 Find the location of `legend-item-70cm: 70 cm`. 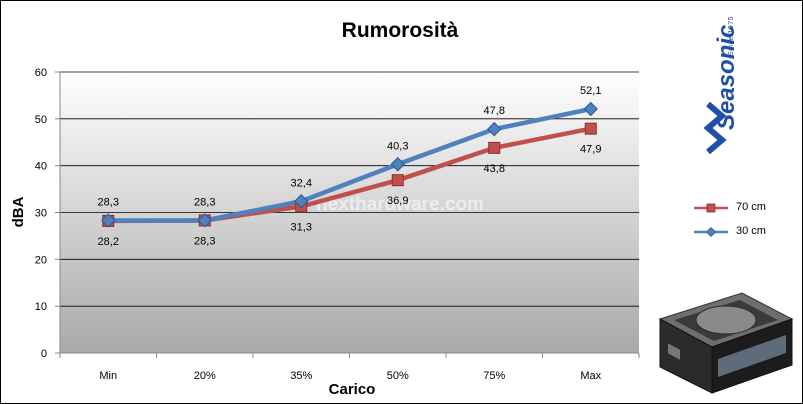

legend-item-70cm: 70 cm is located at coordinates (744, 209).